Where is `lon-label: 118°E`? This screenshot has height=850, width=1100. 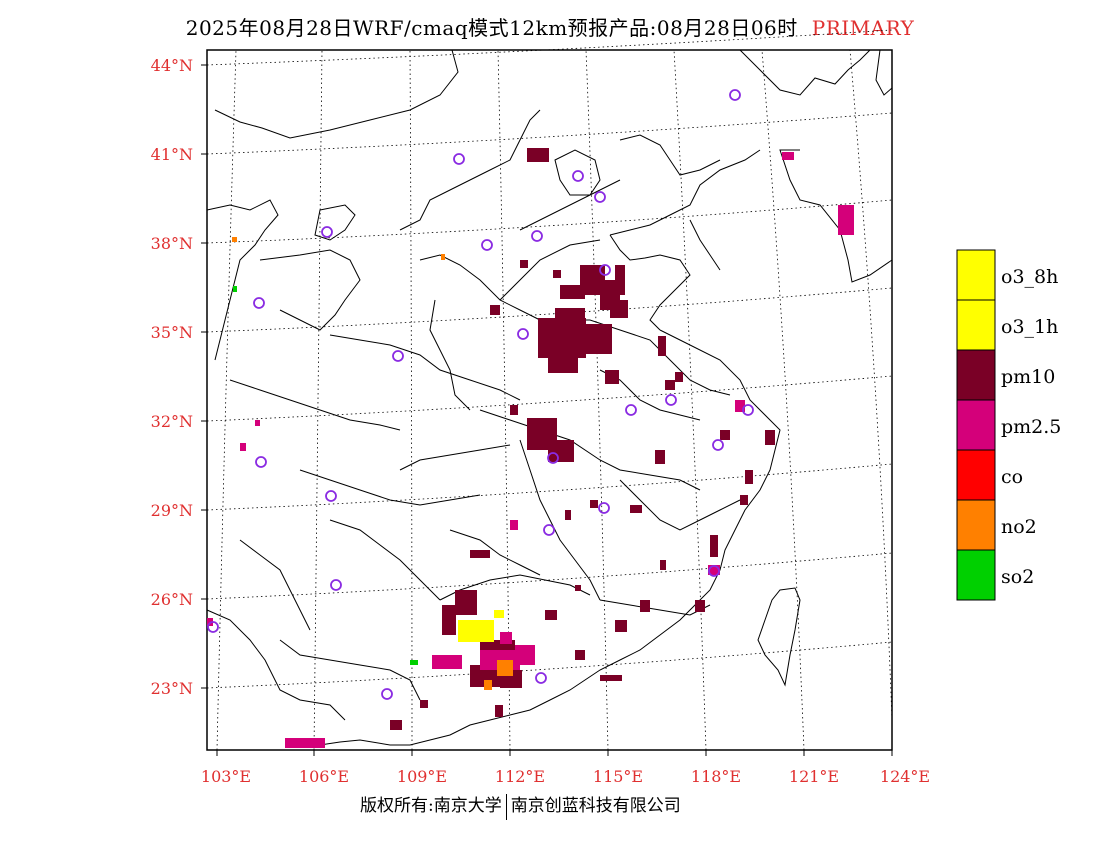
lon-label: 118°E is located at coordinates (716, 776).